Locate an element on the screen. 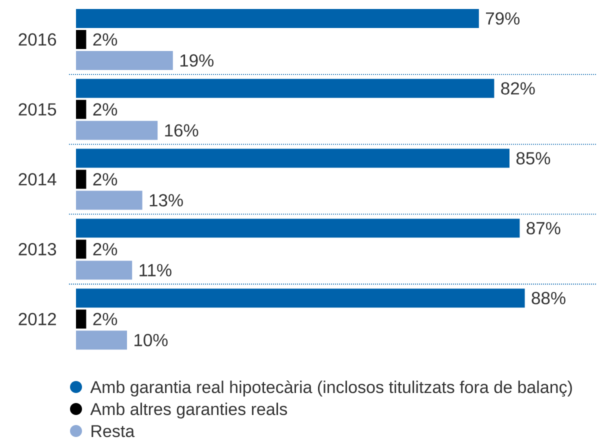 Image resolution: width=597 pixels, height=441 pixels. data-label: 11% is located at coordinates (156, 270).